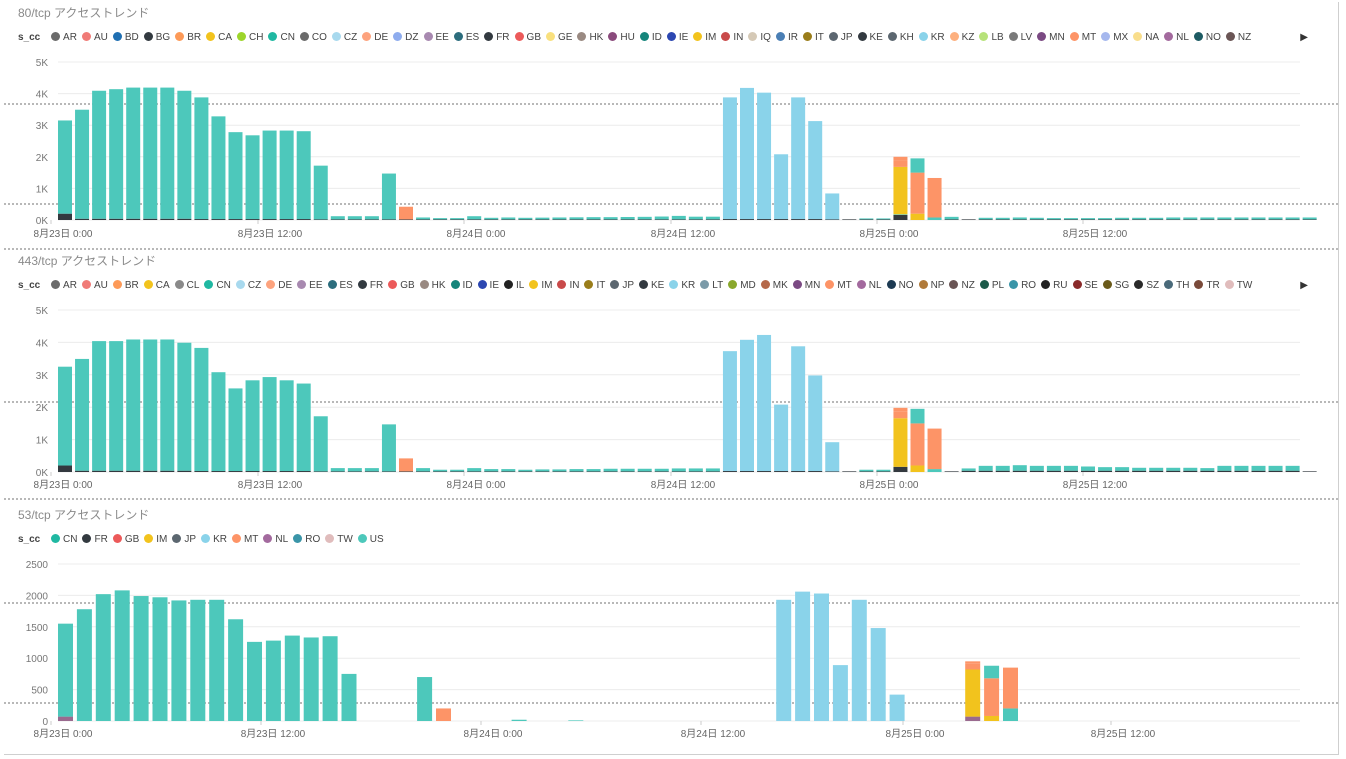 This screenshot has width=1346, height=759. Describe the element at coordinates (992, 718) in the screenshot. I see `bar-segment-im` at that location.